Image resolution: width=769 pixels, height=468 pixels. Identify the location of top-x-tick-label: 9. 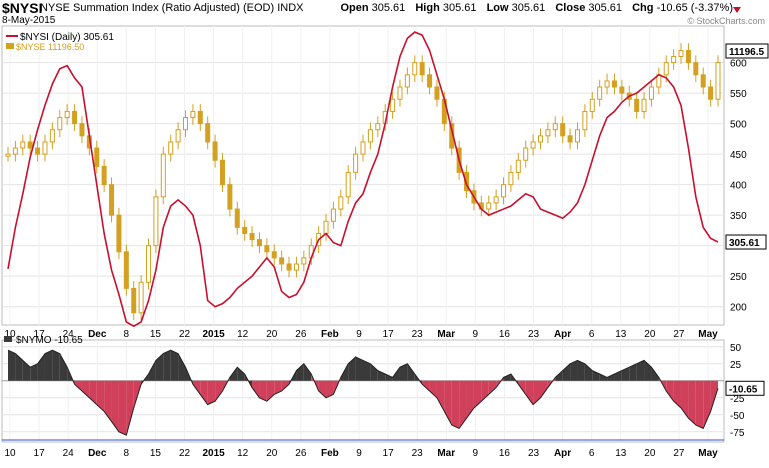
(476, 334).